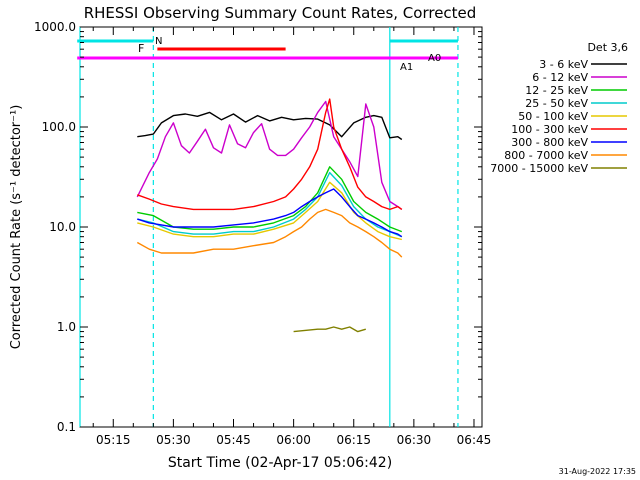 This screenshot has width=640, height=480. Describe the element at coordinates (353, 440) in the screenshot. I see `x-tick-label: 06:15` at that location.